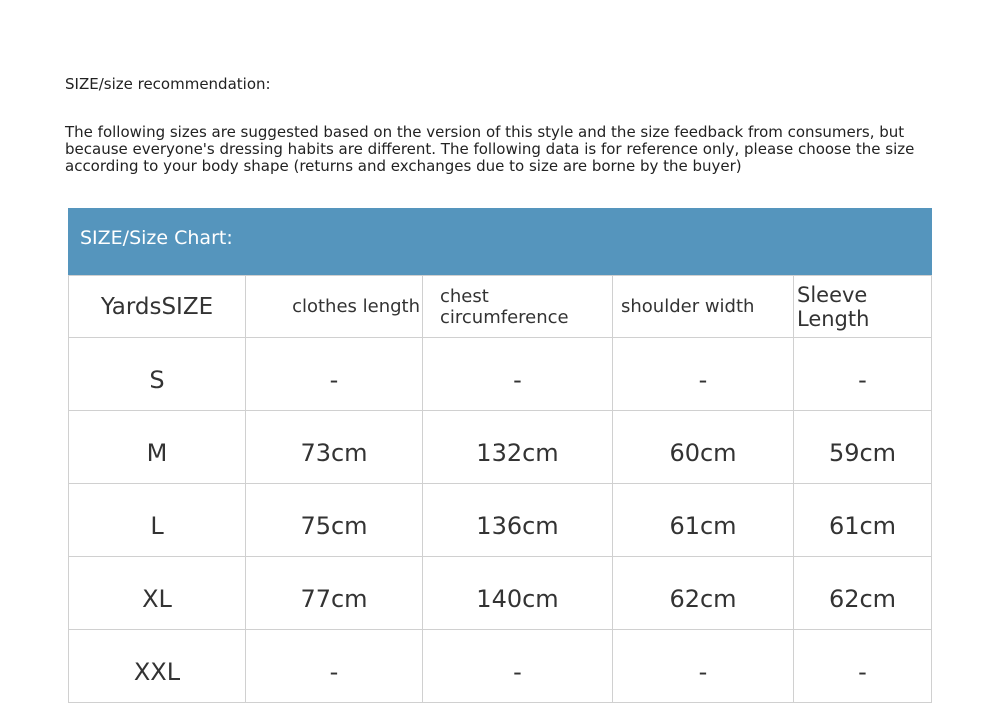 The width and height of the screenshot is (1000, 708). Describe the element at coordinates (334, 306) in the screenshot. I see `header-cell: clothes length` at that location.